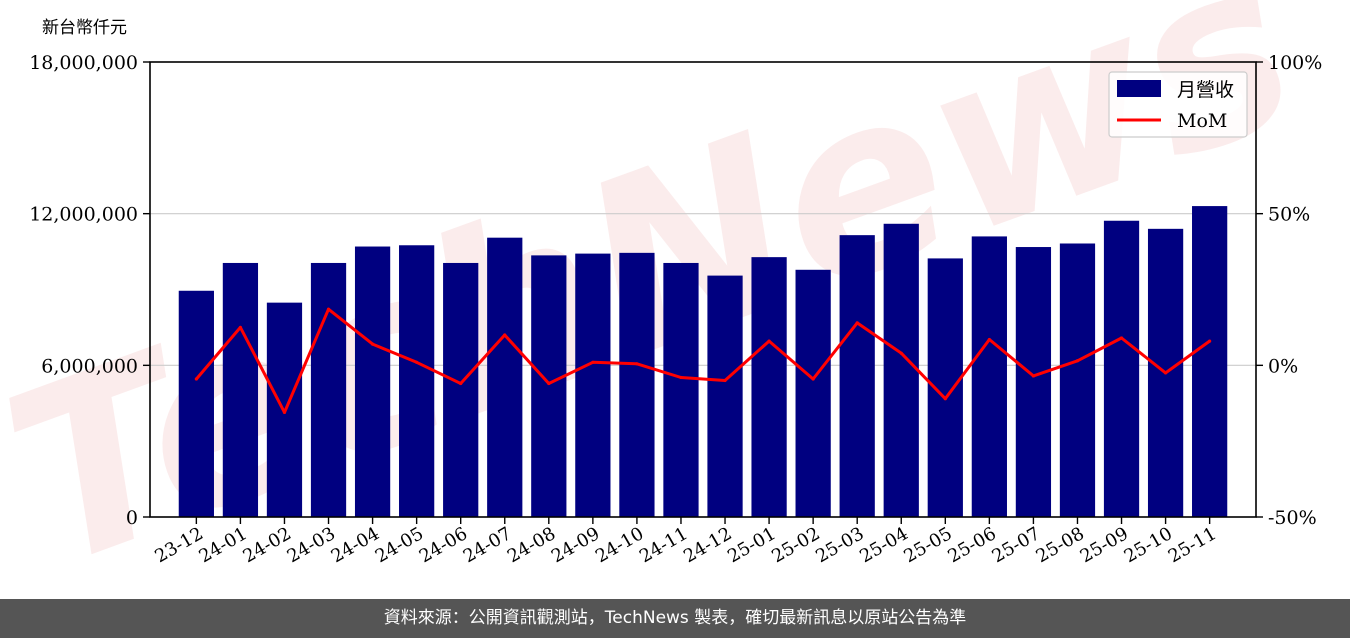 The height and width of the screenshot is (638, 1350). Describe the element at coordinates (619, 545) in the screenshot. I see `x-tick-label-24-10: 24-10` at that location.